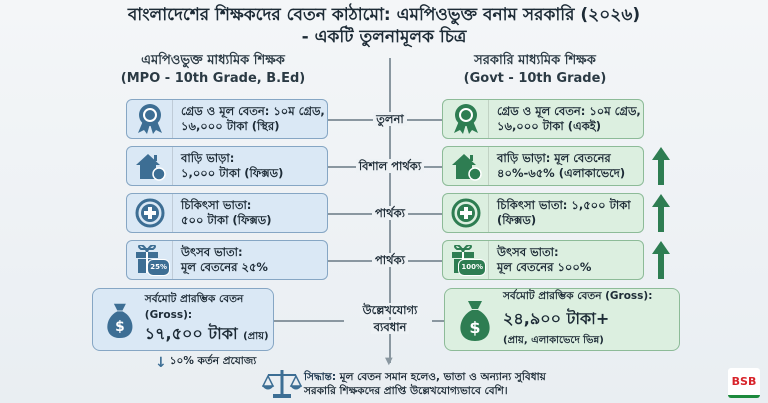 The height and width of the screenshot is (403, 768). Describe the element at coordinates (553, 340) in the screenshot. I see `right-total-note: (প্রায়, এলাকাভেদে ভিন্ন)` at that location.